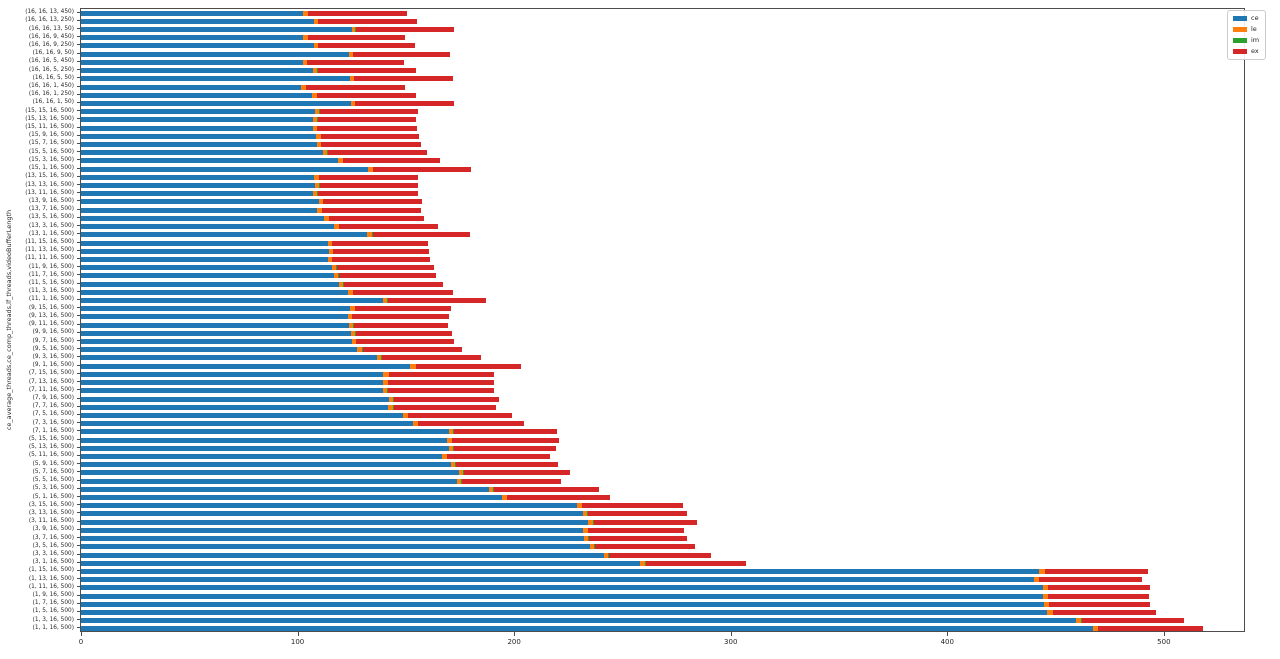 The width and height of the screenshot is (1280, 659). Describe the element at coordinates (49, 250) in the screenshot. I see `y-tick-label: (11, 13, 16, 500)` at that location.